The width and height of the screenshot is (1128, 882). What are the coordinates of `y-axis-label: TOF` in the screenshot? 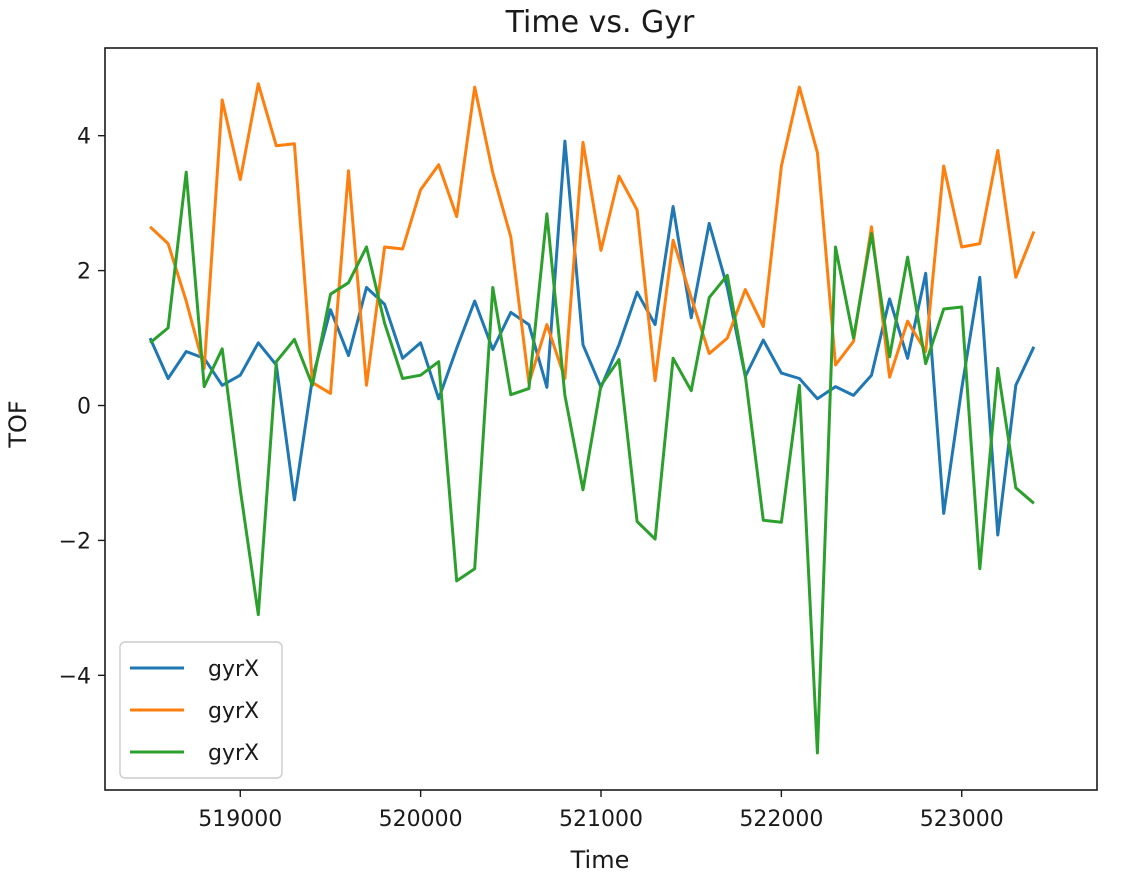 It's located at (18, 424).